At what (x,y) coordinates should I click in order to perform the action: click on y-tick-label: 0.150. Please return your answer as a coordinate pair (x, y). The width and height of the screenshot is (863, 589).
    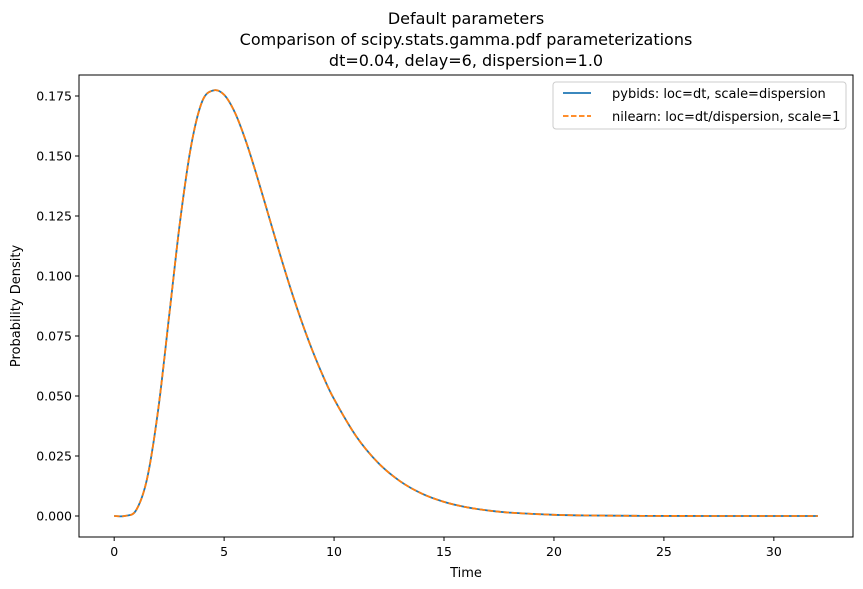
    Looking at the image, I should click on (54, 156).